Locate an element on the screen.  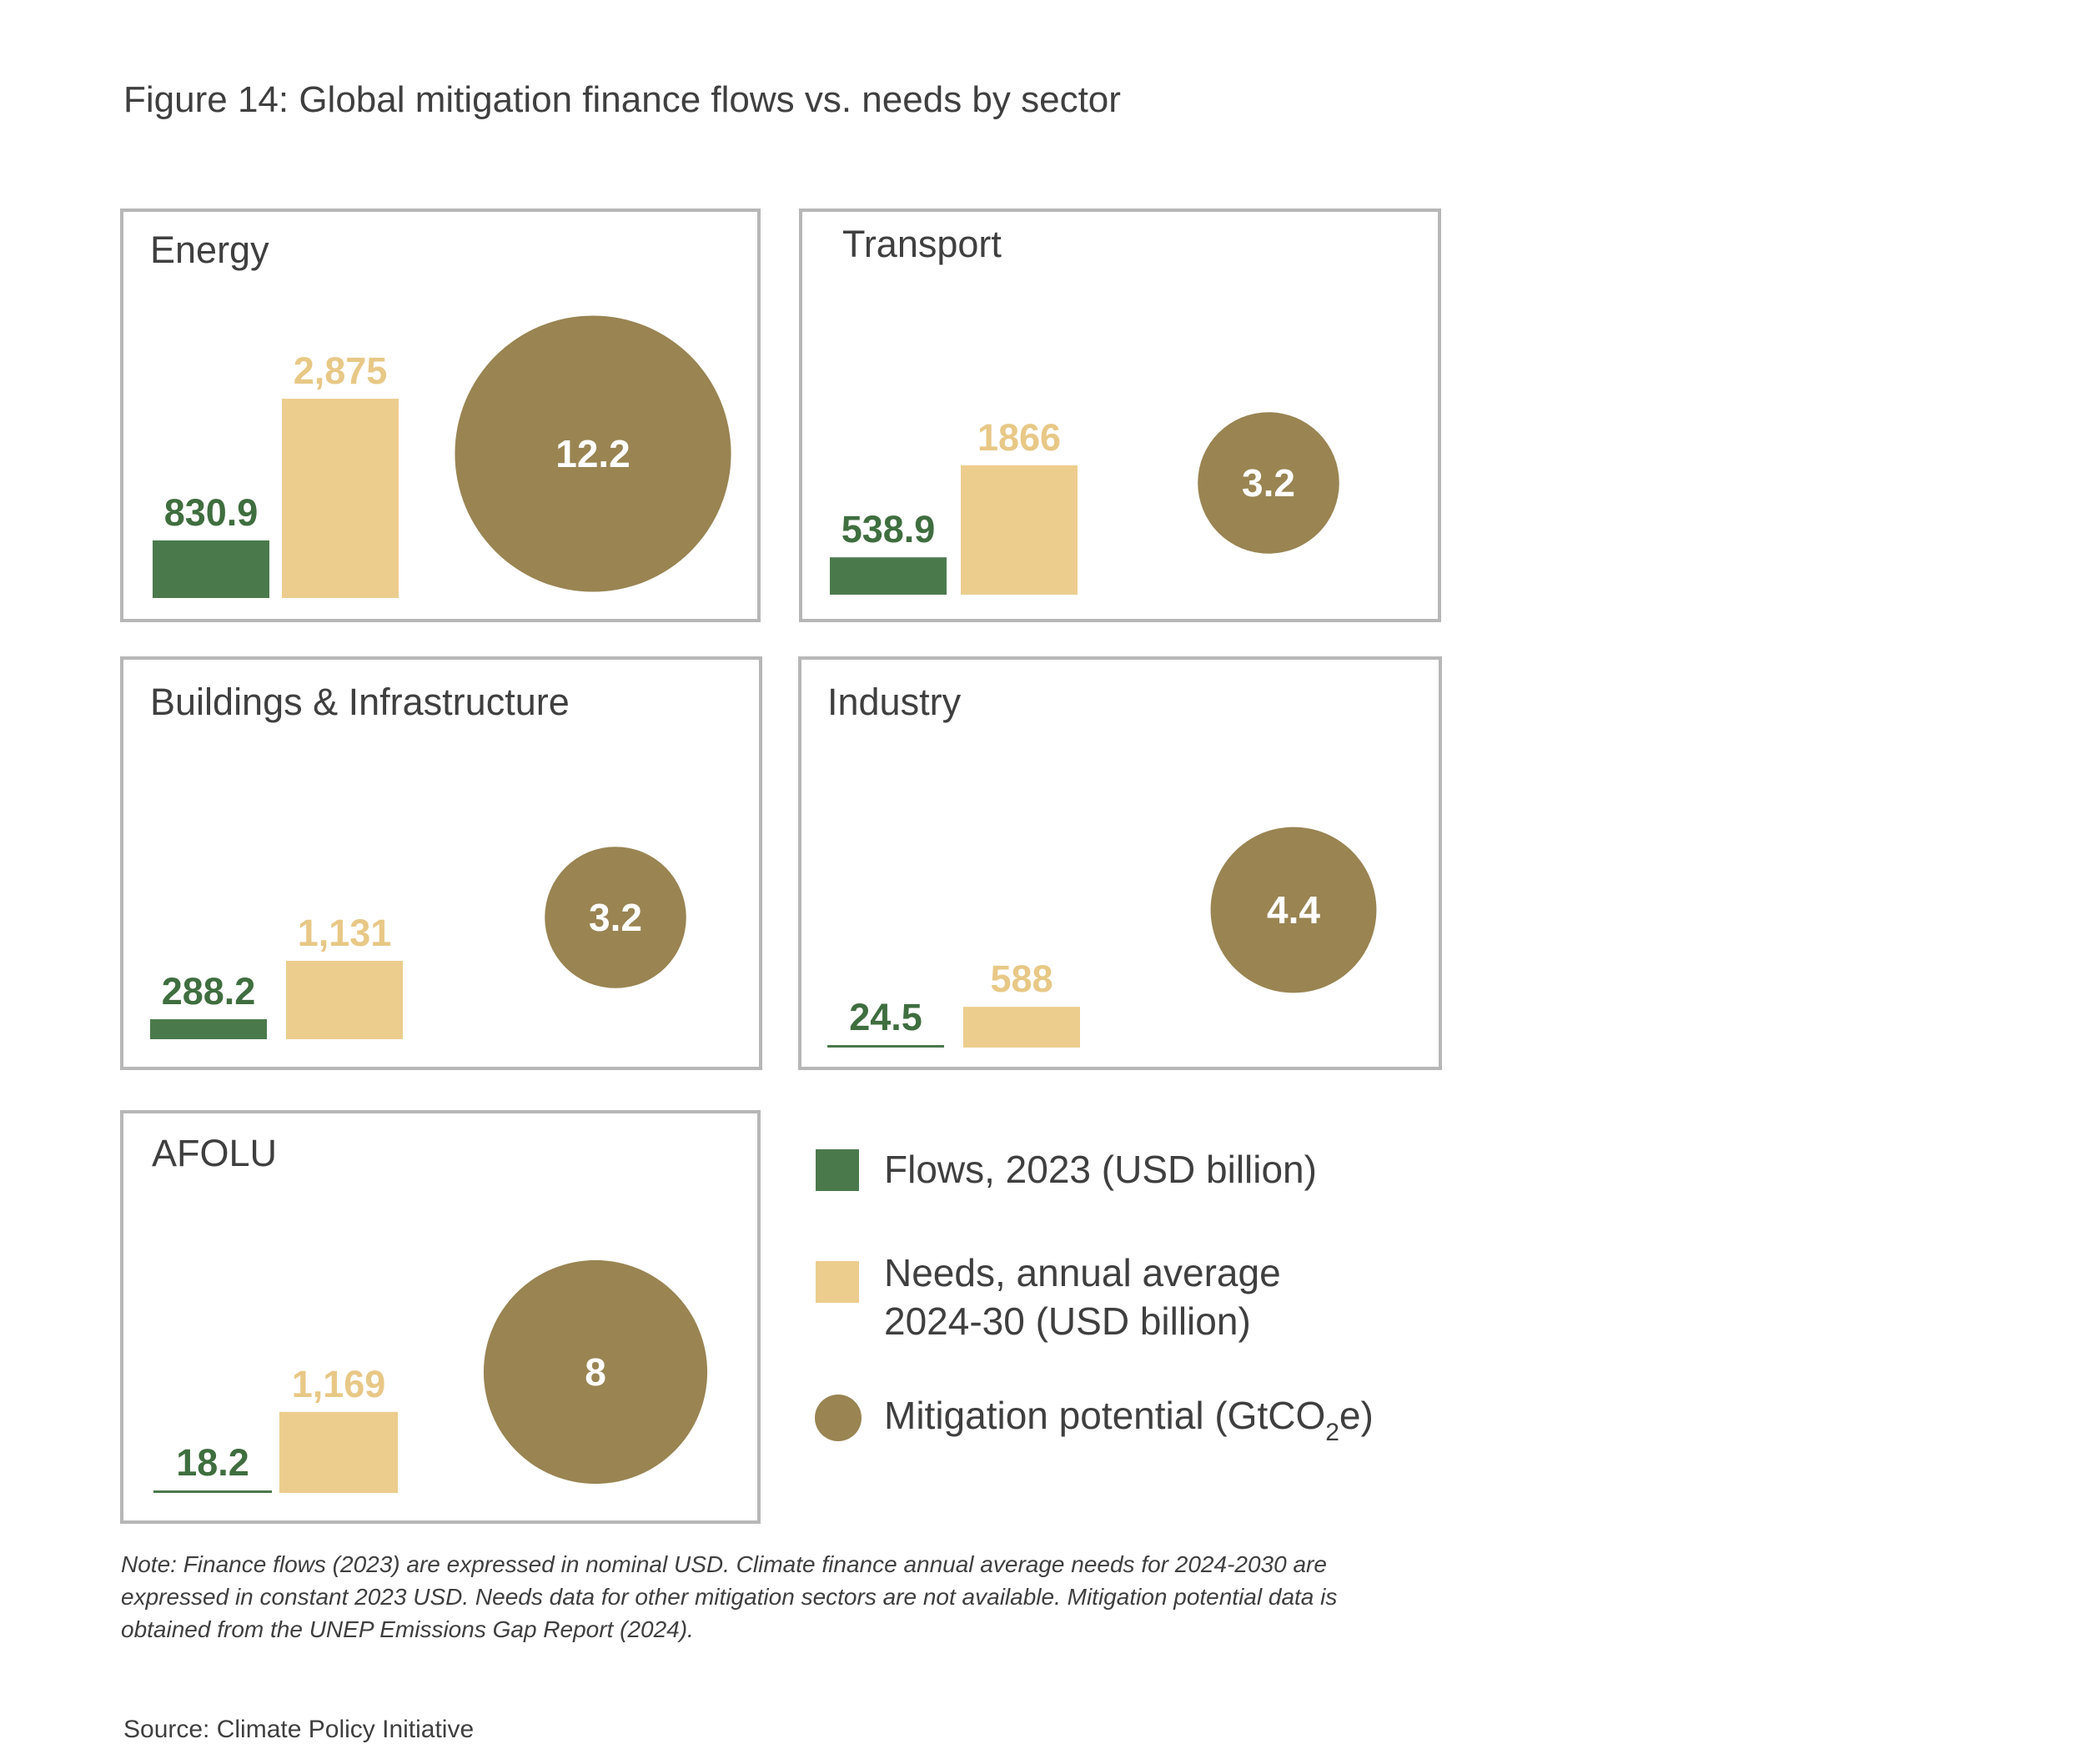
flows-bar-industry is located at coordinates (885, 1046).